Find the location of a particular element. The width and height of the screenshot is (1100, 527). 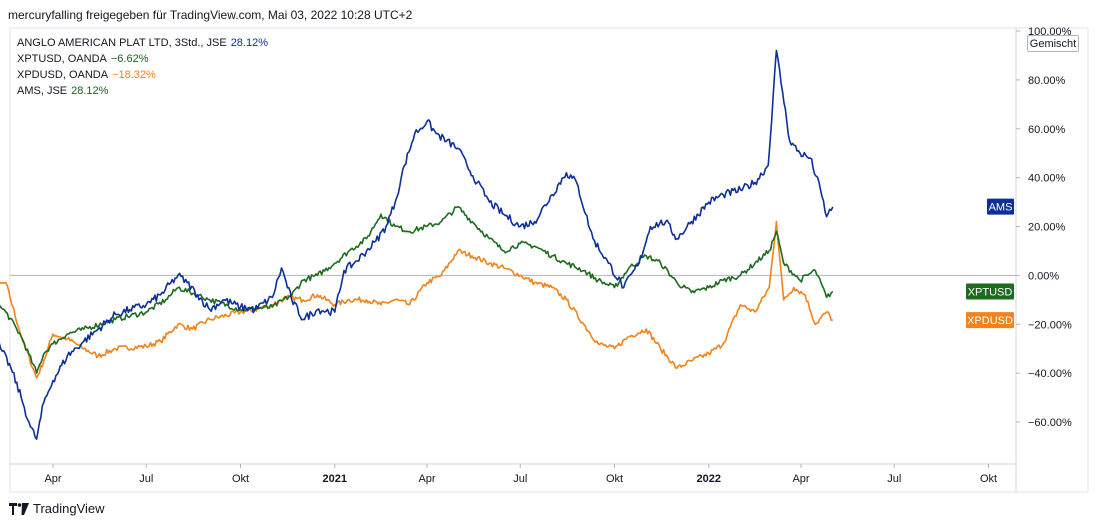

y-tick-label: 0.00% is located at coordinates (1043, 276).